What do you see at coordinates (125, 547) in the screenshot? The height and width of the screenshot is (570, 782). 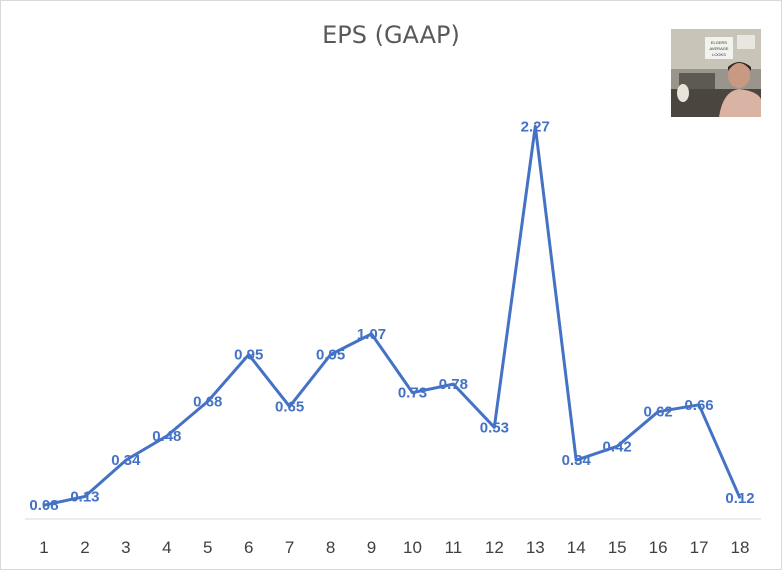 I see `x-tick-label: 3` at bounding box center [125, 547].